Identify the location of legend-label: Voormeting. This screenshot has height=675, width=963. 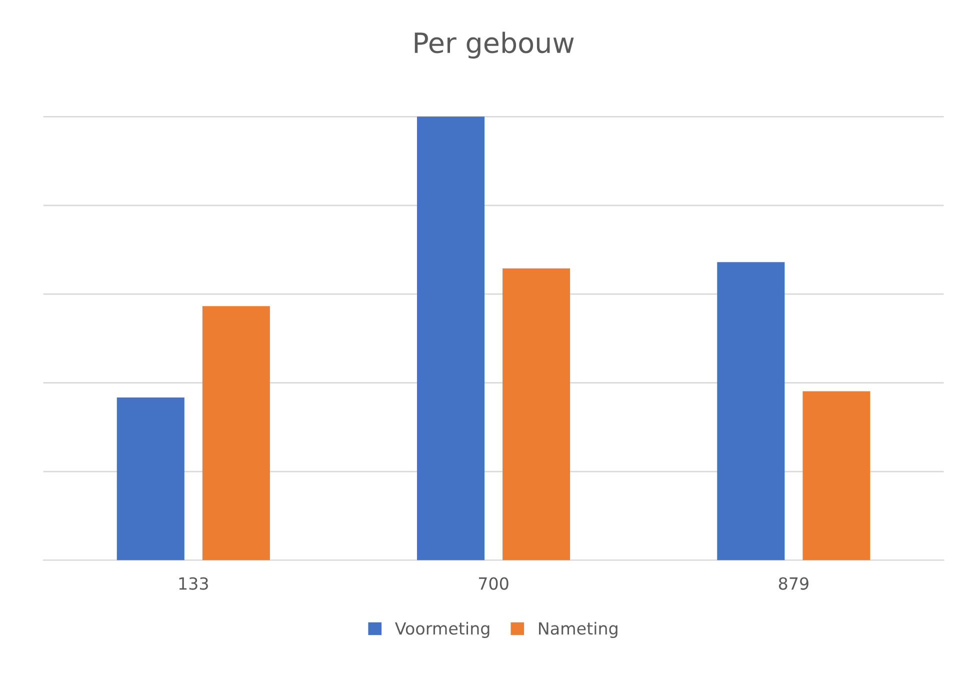
(442, 630).